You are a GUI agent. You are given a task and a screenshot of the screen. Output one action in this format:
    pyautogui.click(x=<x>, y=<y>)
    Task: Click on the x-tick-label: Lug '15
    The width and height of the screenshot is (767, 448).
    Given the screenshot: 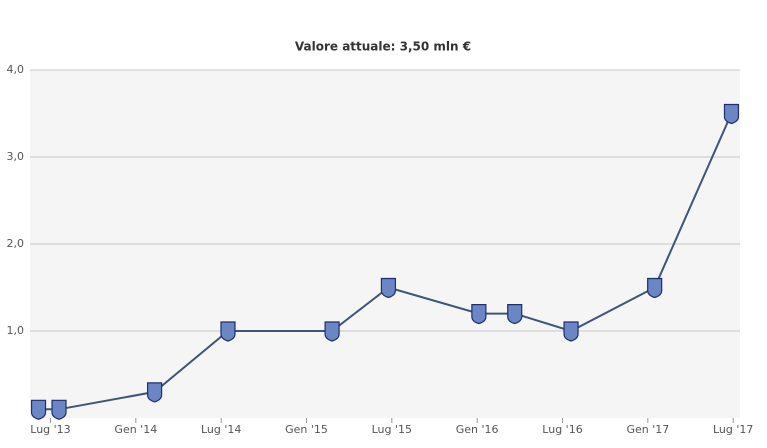 What is the action you would take?
    pyautogui.click(x=392, y=429)
    